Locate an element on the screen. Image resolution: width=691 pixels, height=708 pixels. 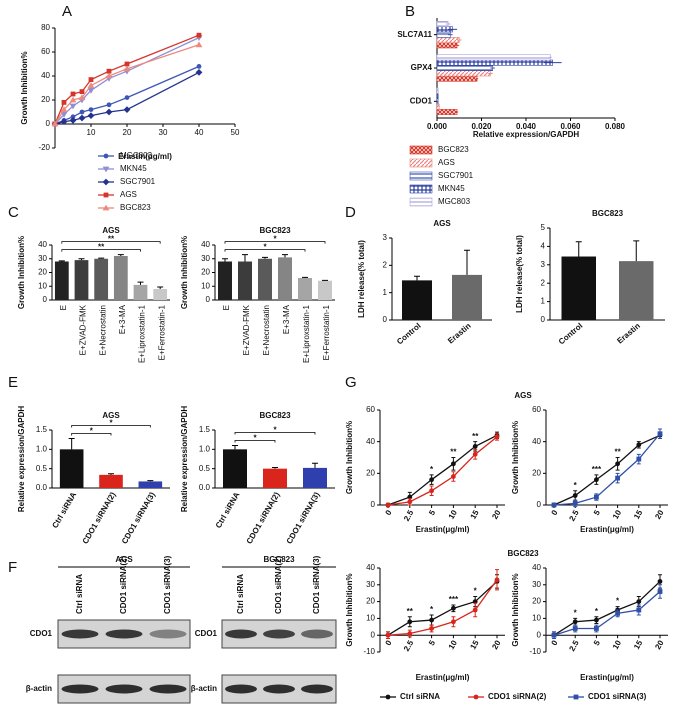
y-axis-label: Relative expression/GAPDH is located at coordinates (21, 459).